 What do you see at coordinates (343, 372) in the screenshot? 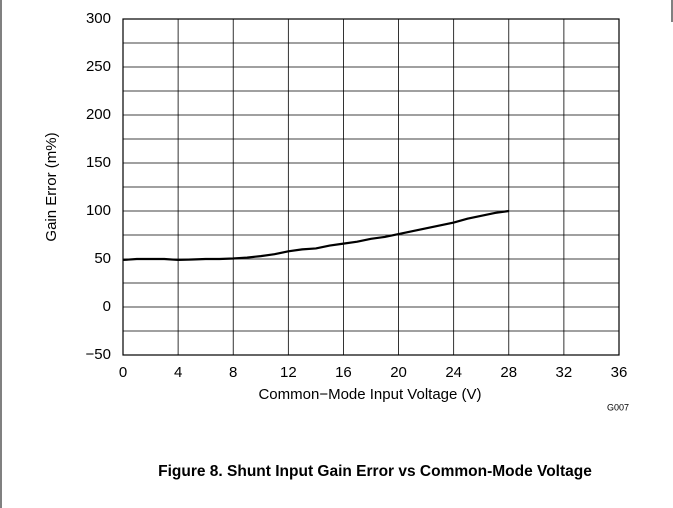
I see `x-tick-label: 16` at bounding box center [343, 372].